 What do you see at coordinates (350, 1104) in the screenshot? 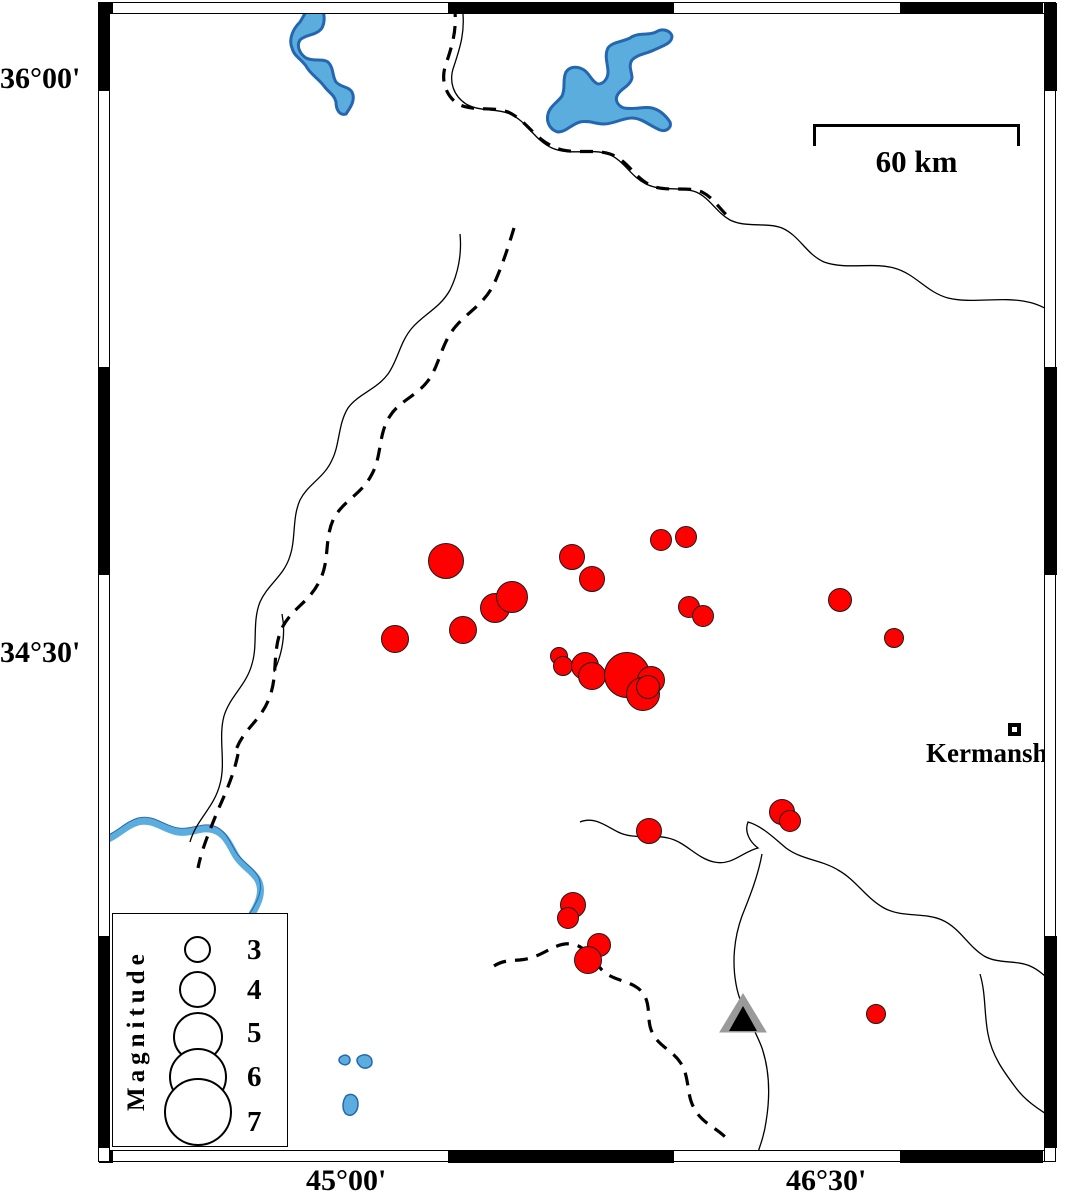
I see `small-island-c` at bounding box center [350, 1104].